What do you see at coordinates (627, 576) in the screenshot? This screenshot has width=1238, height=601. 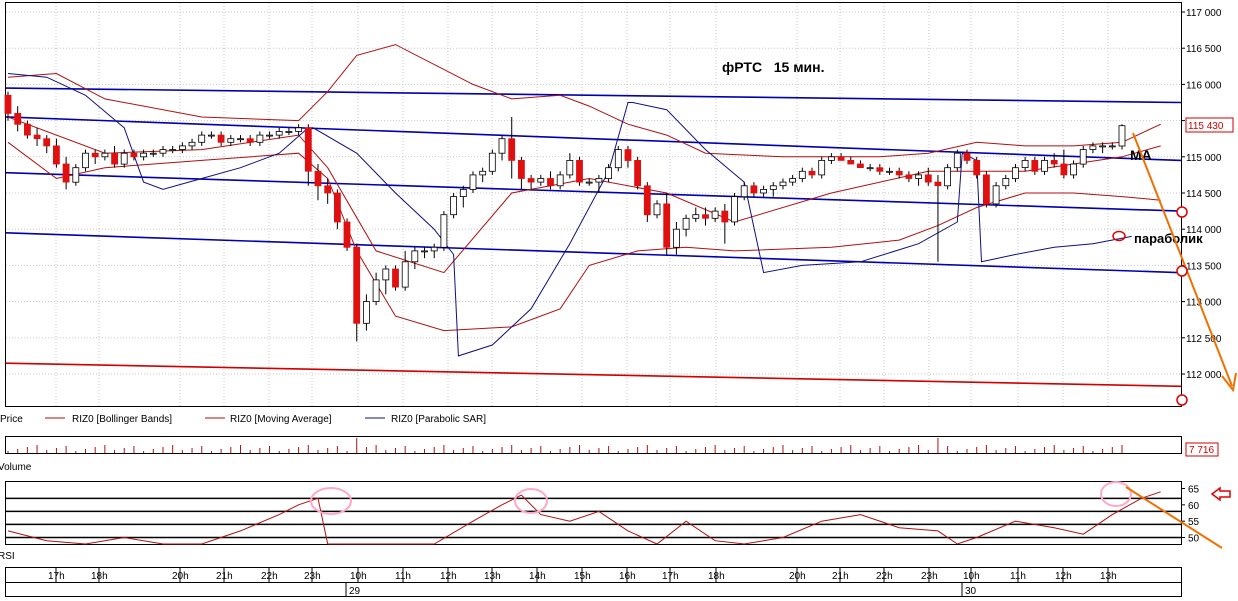 I see `time-tick-label: 16h` at bounding box center [627, 576].